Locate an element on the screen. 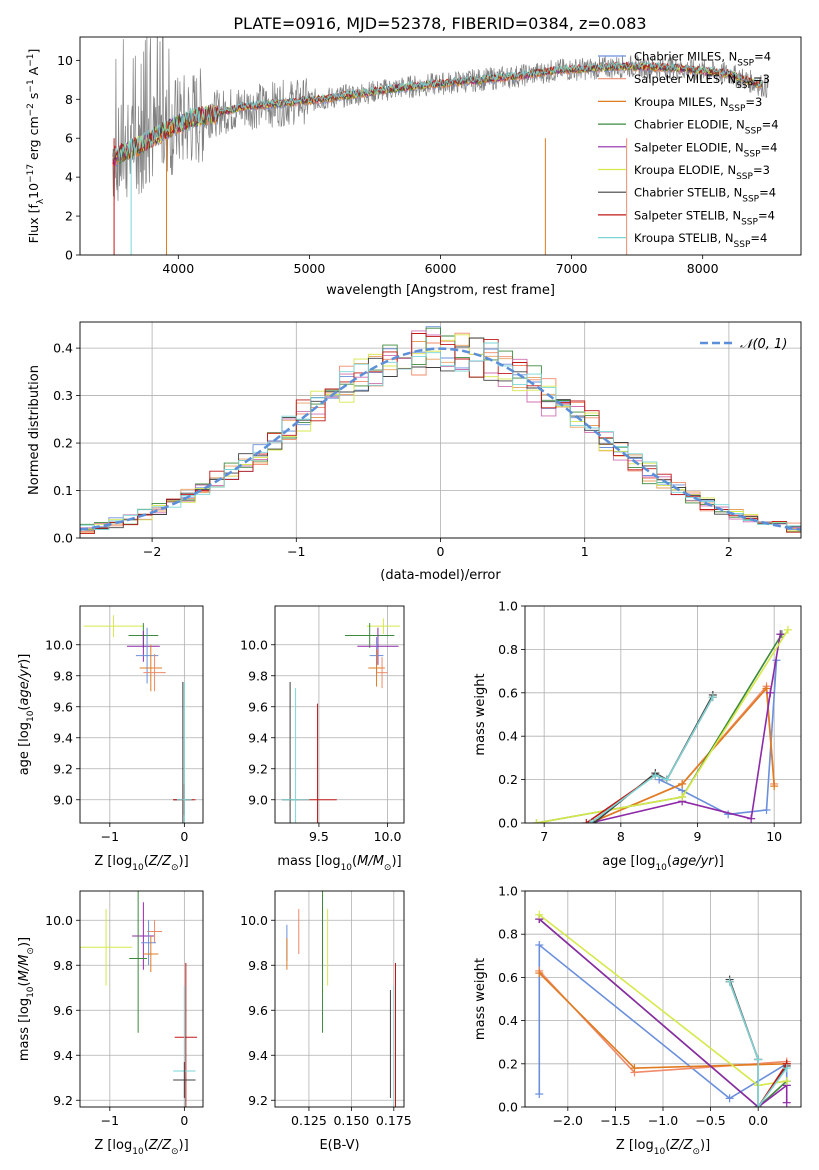 The image size is (819, 1170). x-tick-label: 0.150 is located at coordinates (351, 1120).